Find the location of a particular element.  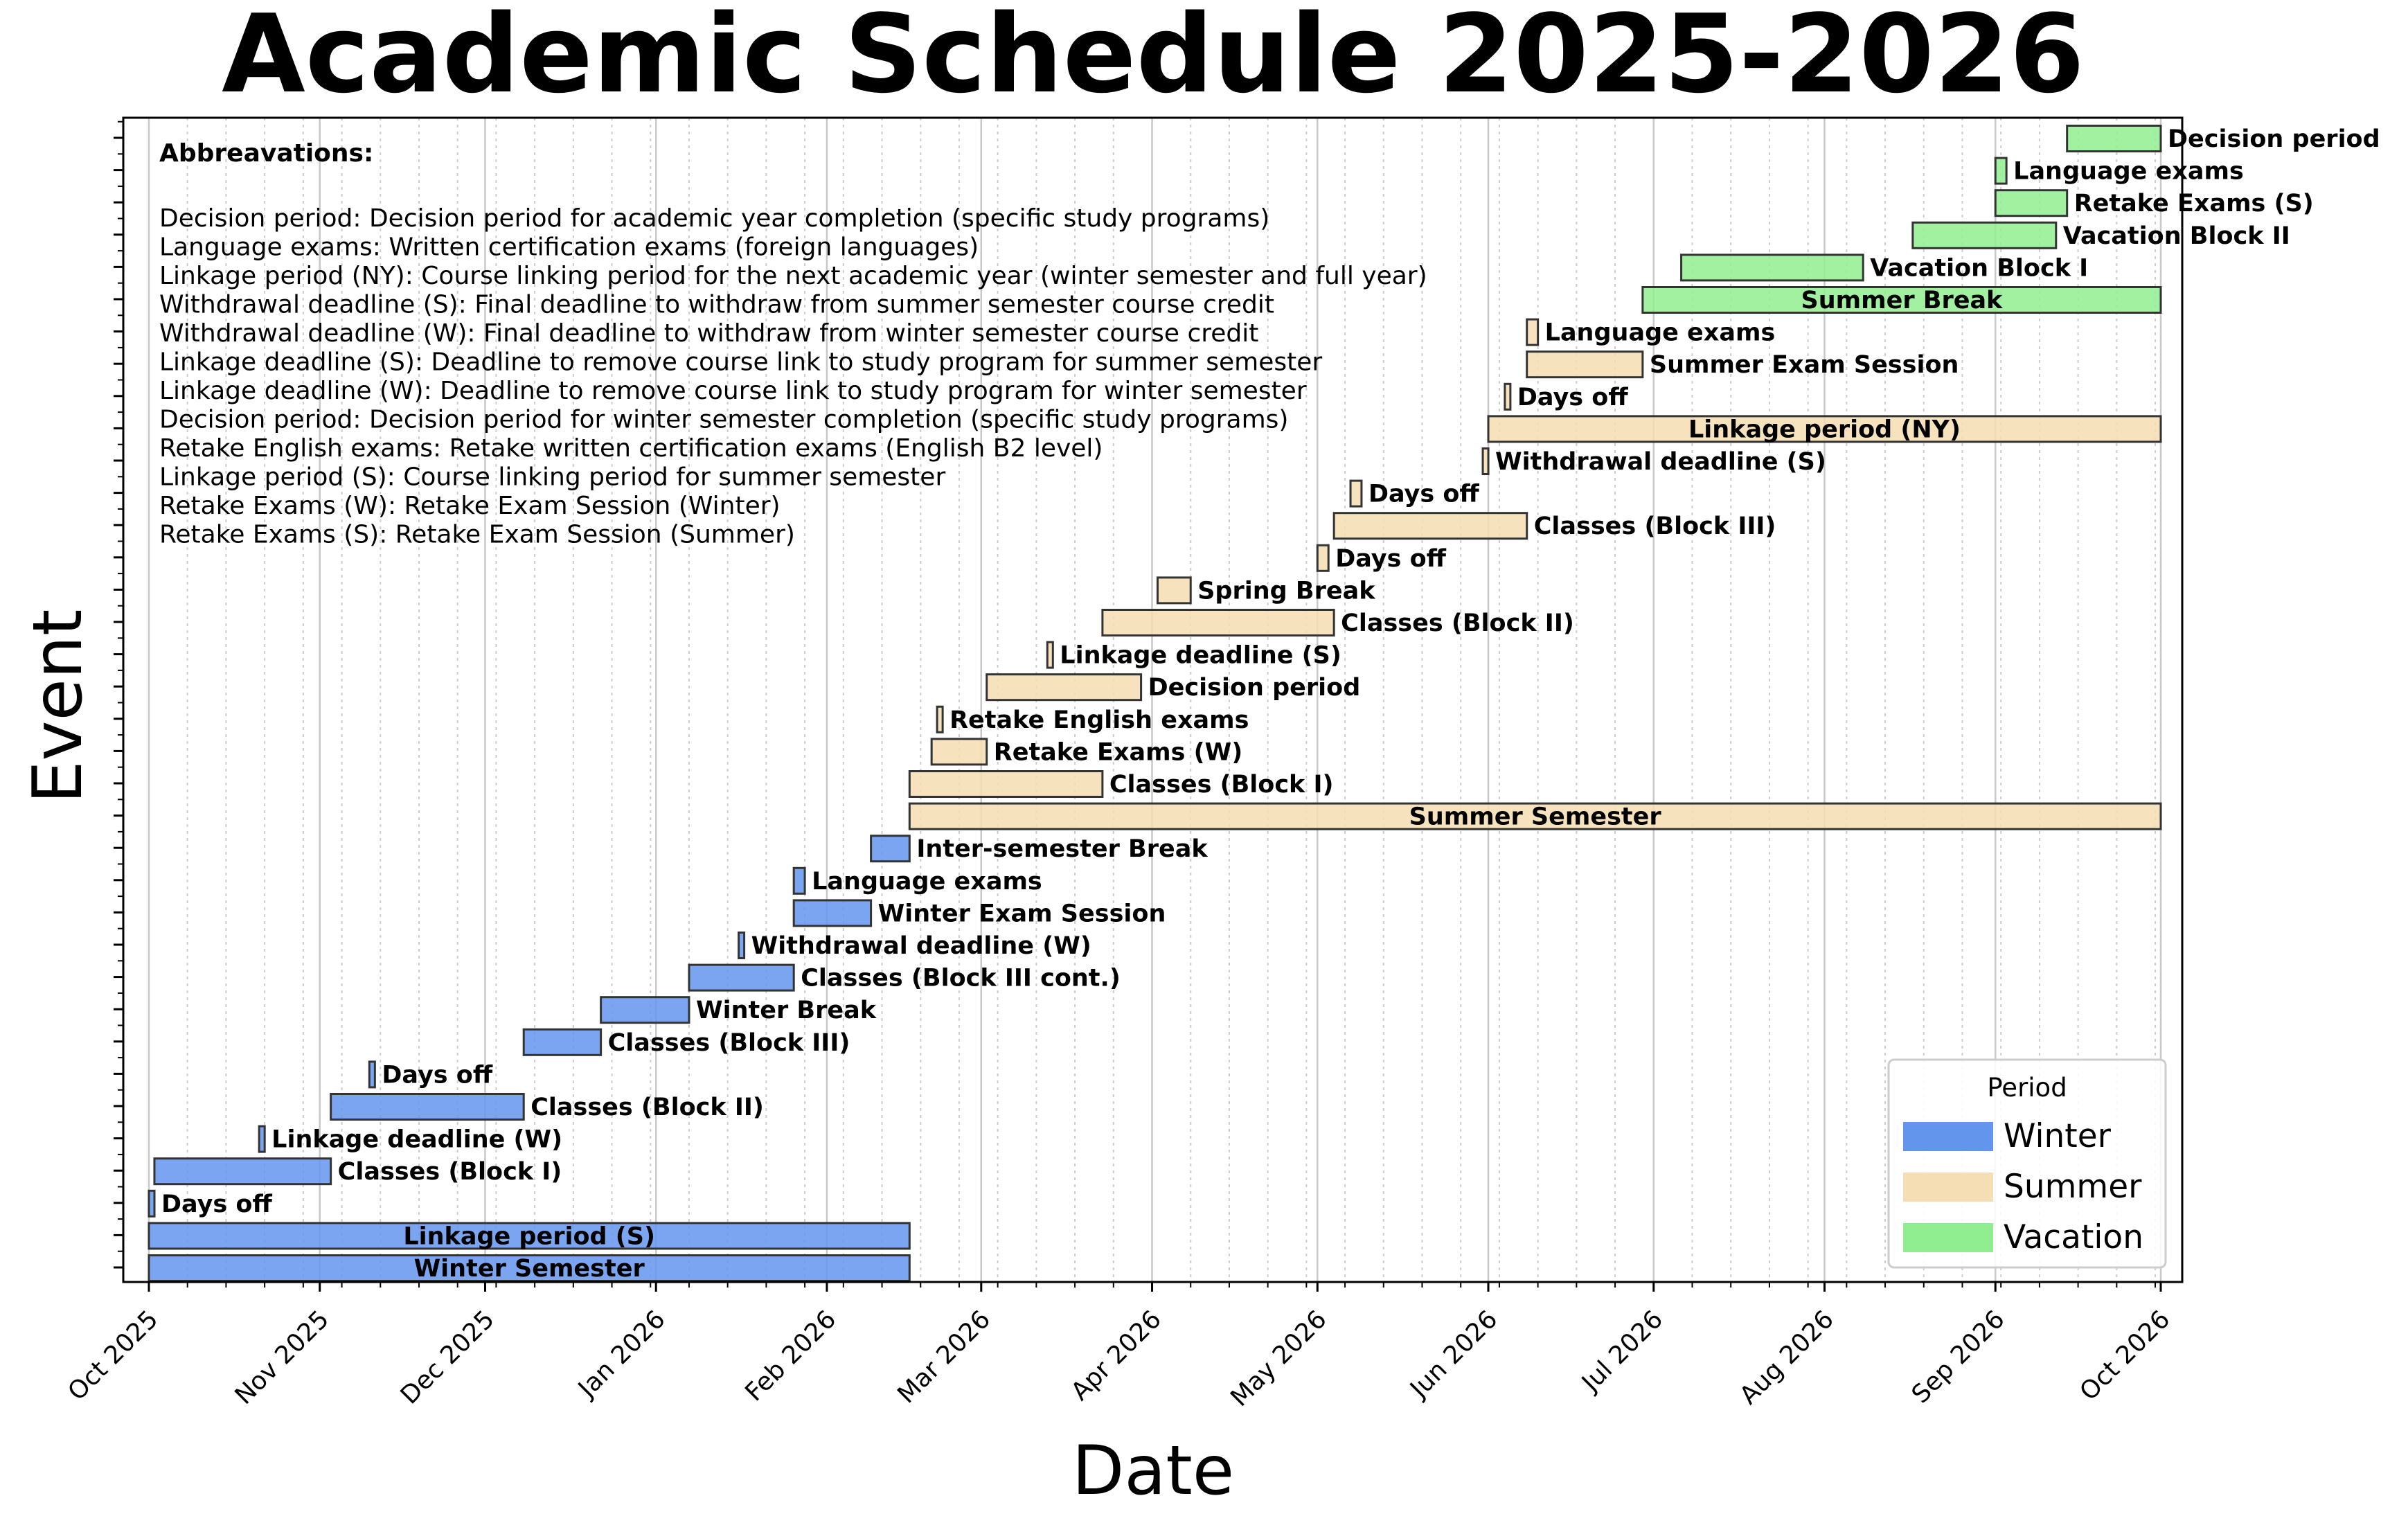

x-tick-label: Jun 2026 is located at coordinates (1453, 1354).